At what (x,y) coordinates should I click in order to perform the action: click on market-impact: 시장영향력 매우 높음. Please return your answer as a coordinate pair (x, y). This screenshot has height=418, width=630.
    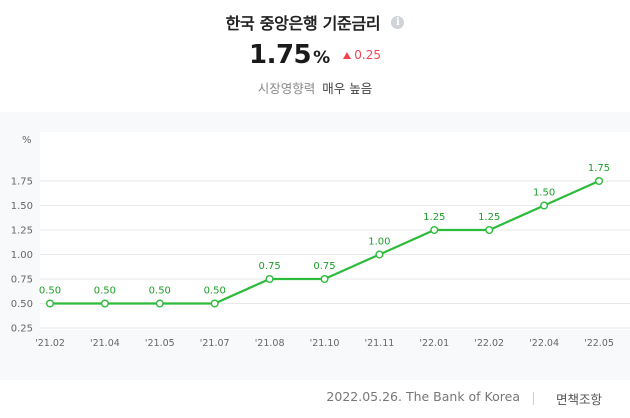
    Looking at the image, I should click on (315, 87).